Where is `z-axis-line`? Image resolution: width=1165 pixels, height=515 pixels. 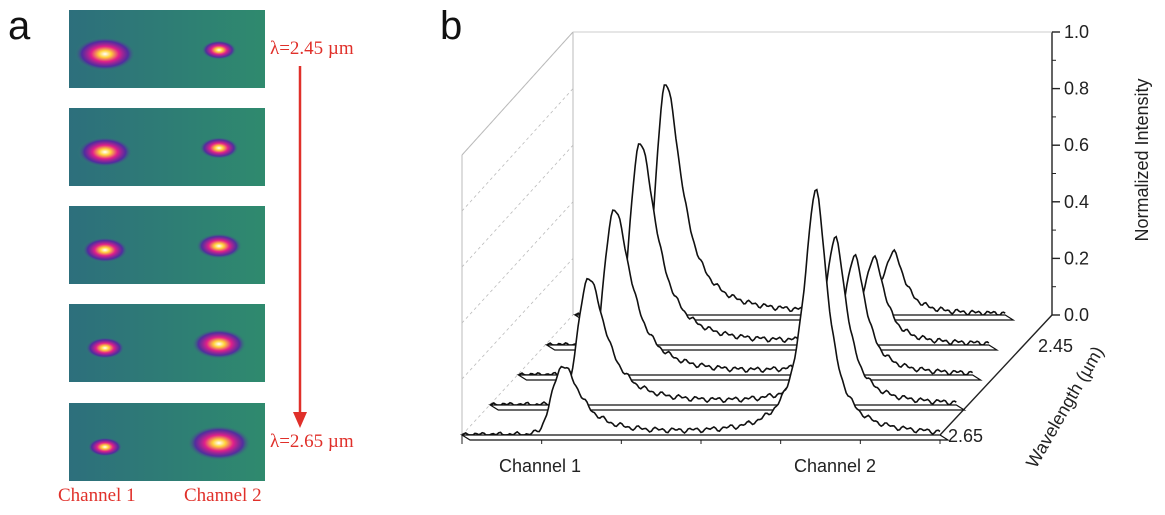 z-axis-line is located at coordinates (996, 375).